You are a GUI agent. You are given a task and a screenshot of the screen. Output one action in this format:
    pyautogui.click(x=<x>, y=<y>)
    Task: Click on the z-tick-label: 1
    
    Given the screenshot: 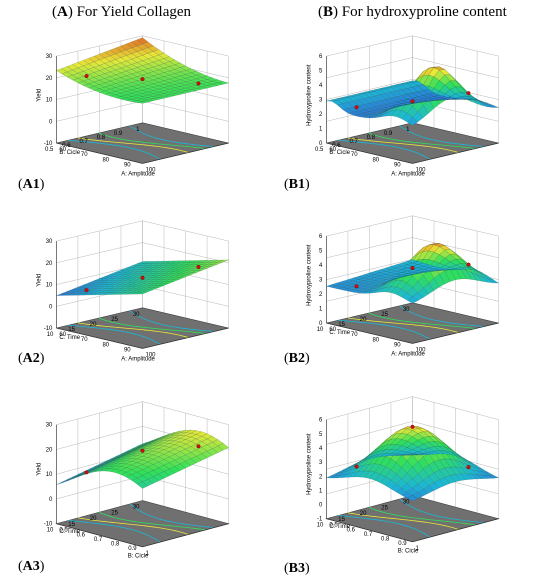 What is the action you would take?
    pyautogui.click(x=321, y=491)
    